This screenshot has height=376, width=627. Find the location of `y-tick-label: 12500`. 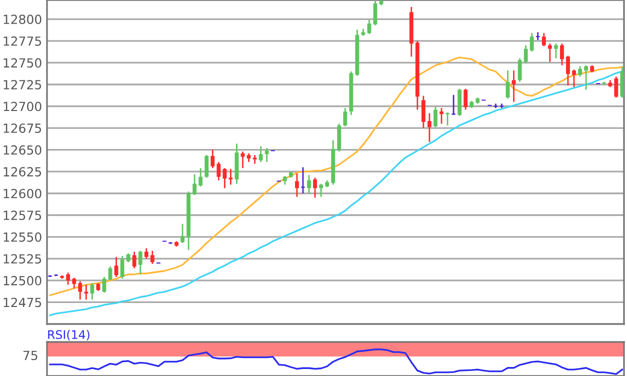

y-tick-label: 12500 is located at coordinates (23, 281).